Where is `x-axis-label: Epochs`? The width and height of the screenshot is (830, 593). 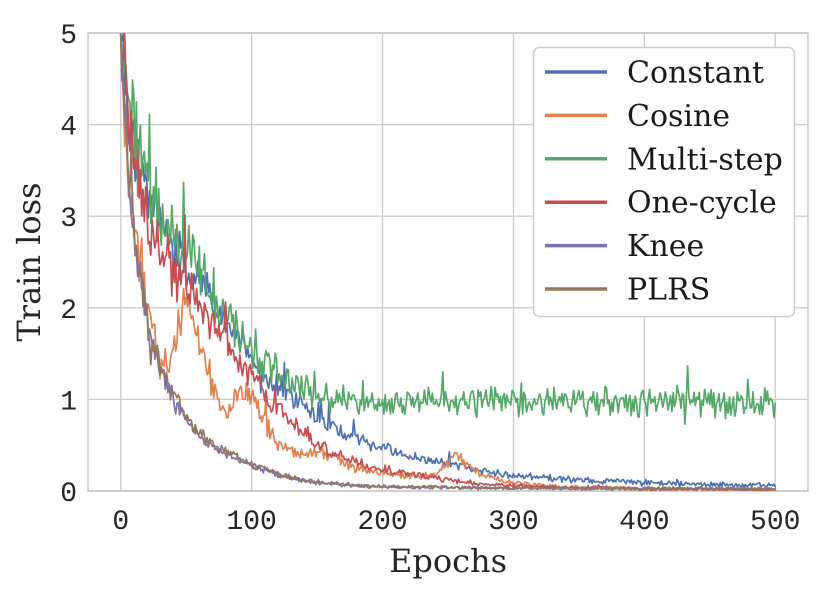
x-axis-label: Epochs is located at coordinates (448, 561).